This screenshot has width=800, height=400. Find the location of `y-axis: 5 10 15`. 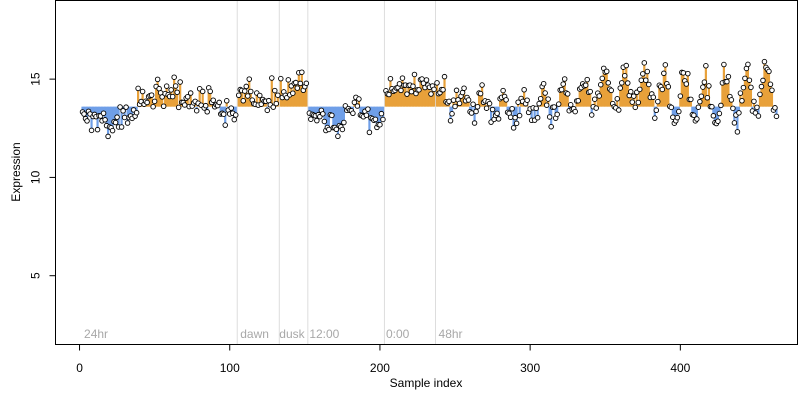

y-axis: 5 10 15 is located at coordinates (42, 175).